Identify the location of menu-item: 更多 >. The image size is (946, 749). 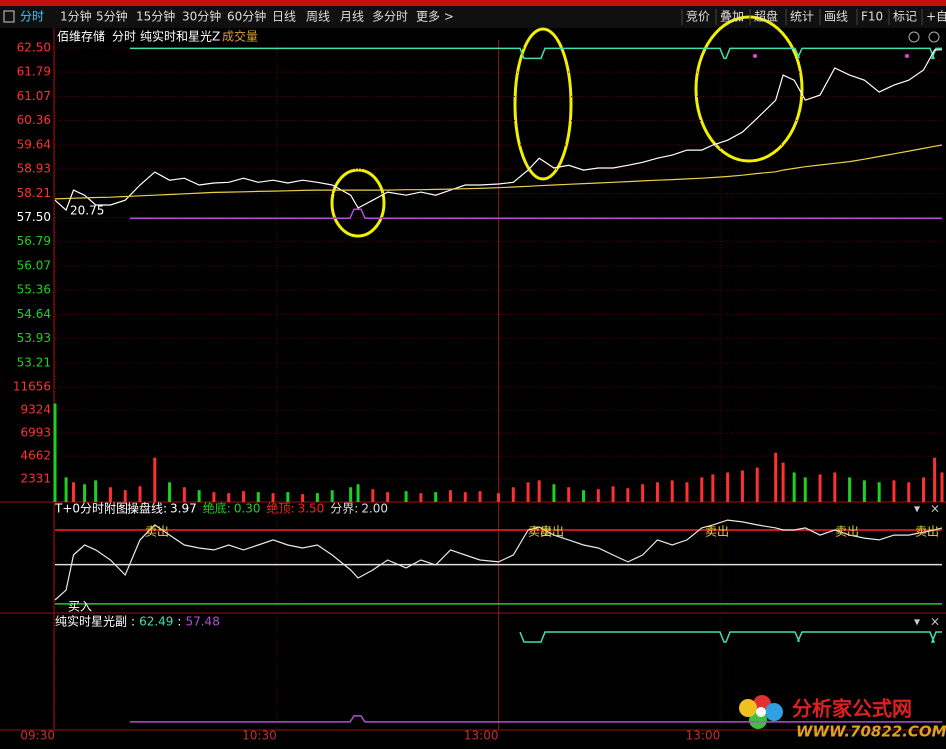
(435, 17).